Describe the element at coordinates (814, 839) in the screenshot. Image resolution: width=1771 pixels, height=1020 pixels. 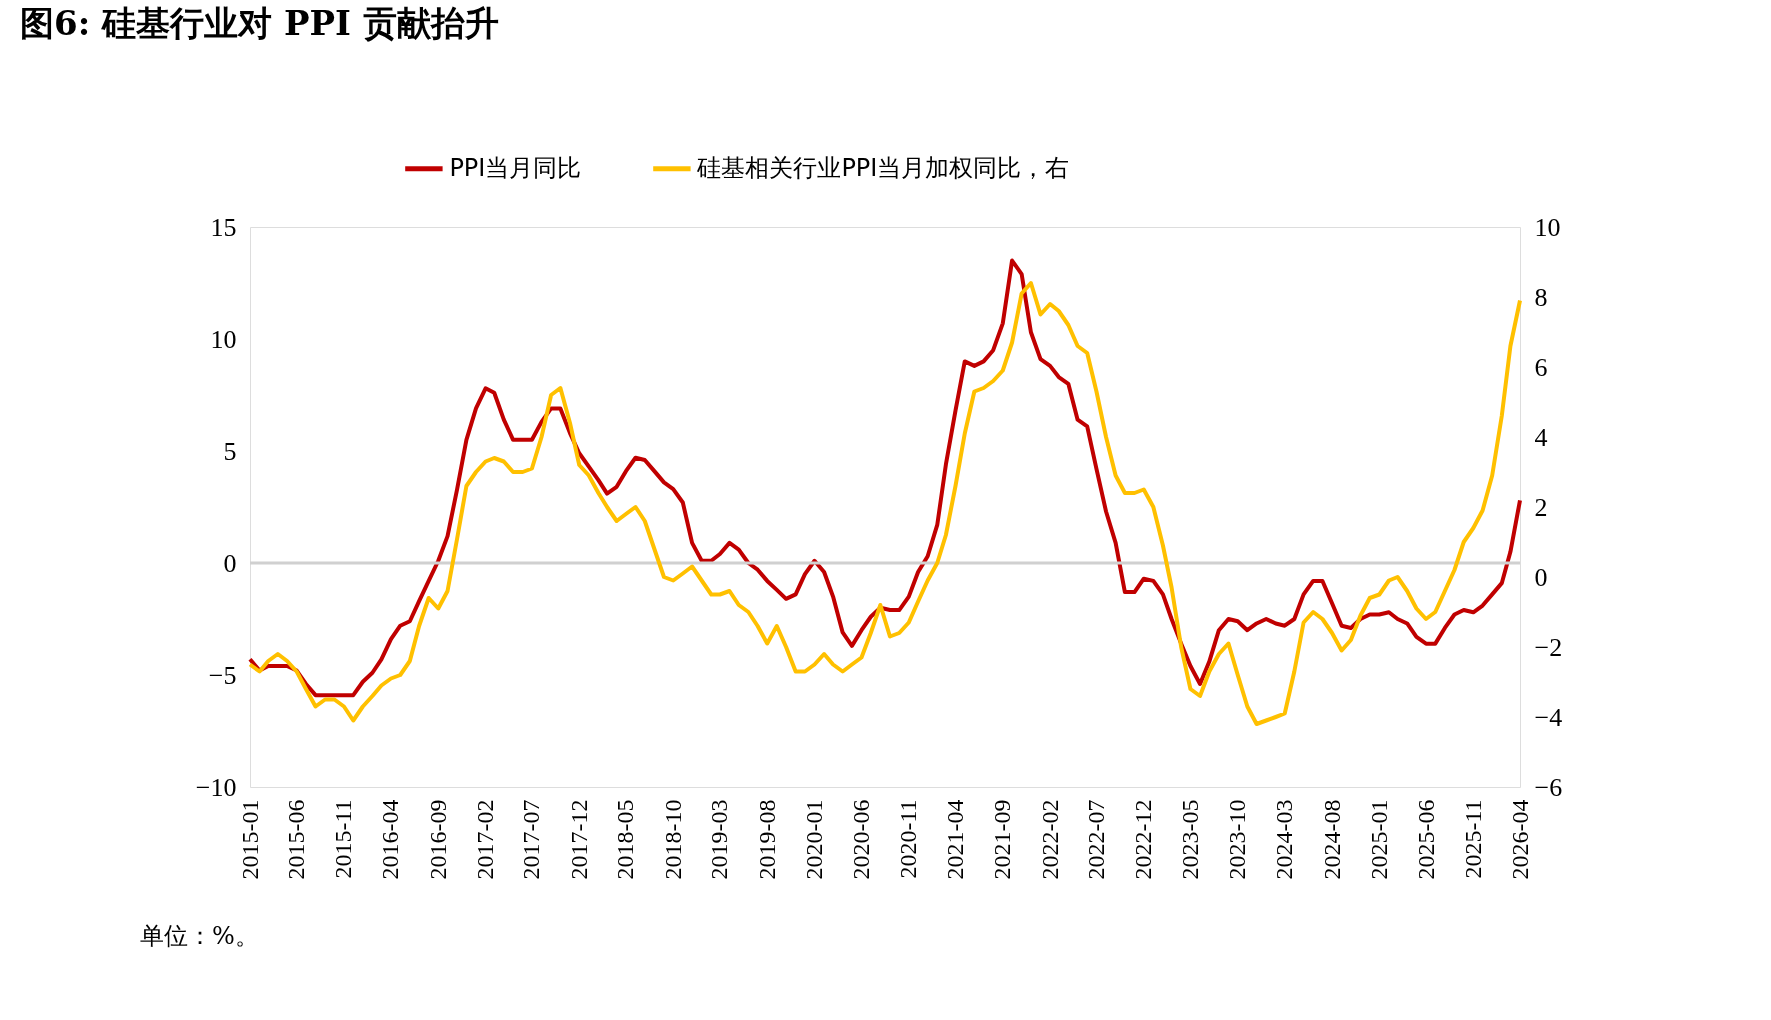
I see `x-tick-label: 2020-01` at that location.